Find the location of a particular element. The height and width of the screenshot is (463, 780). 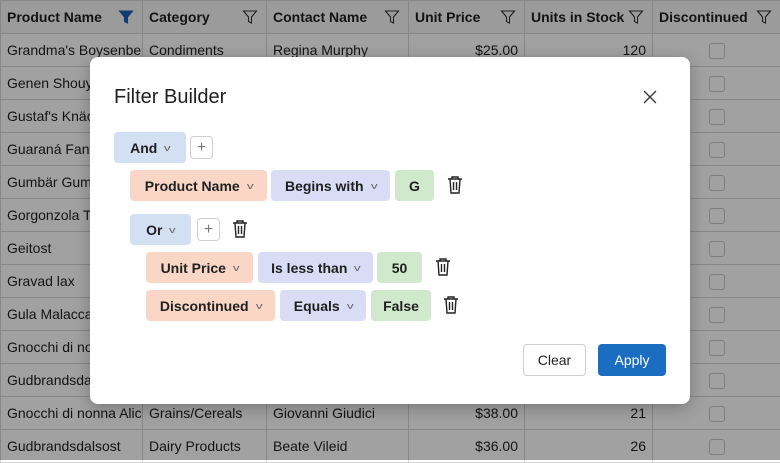

clear-button: Clear is located at coordinates (554, 360).